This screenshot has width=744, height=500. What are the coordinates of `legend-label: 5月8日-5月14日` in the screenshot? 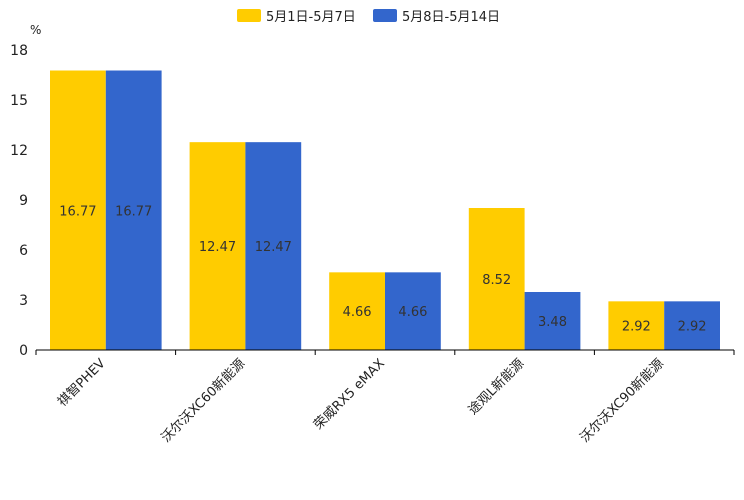 It's located at (451, 17).